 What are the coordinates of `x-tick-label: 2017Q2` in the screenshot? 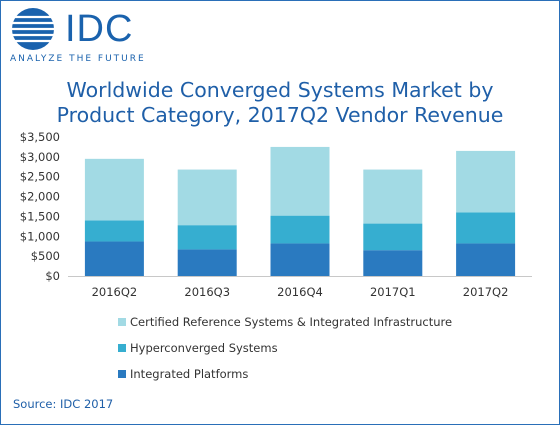 It's located at (486, 292).